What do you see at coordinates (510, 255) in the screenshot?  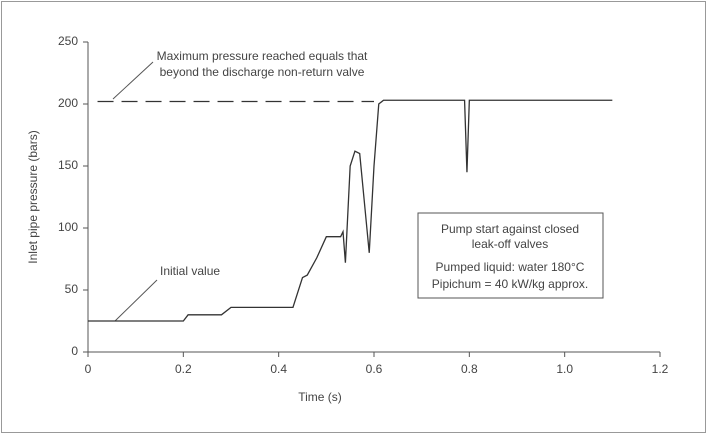 I see `note-box` at bounding box center [510, 255].